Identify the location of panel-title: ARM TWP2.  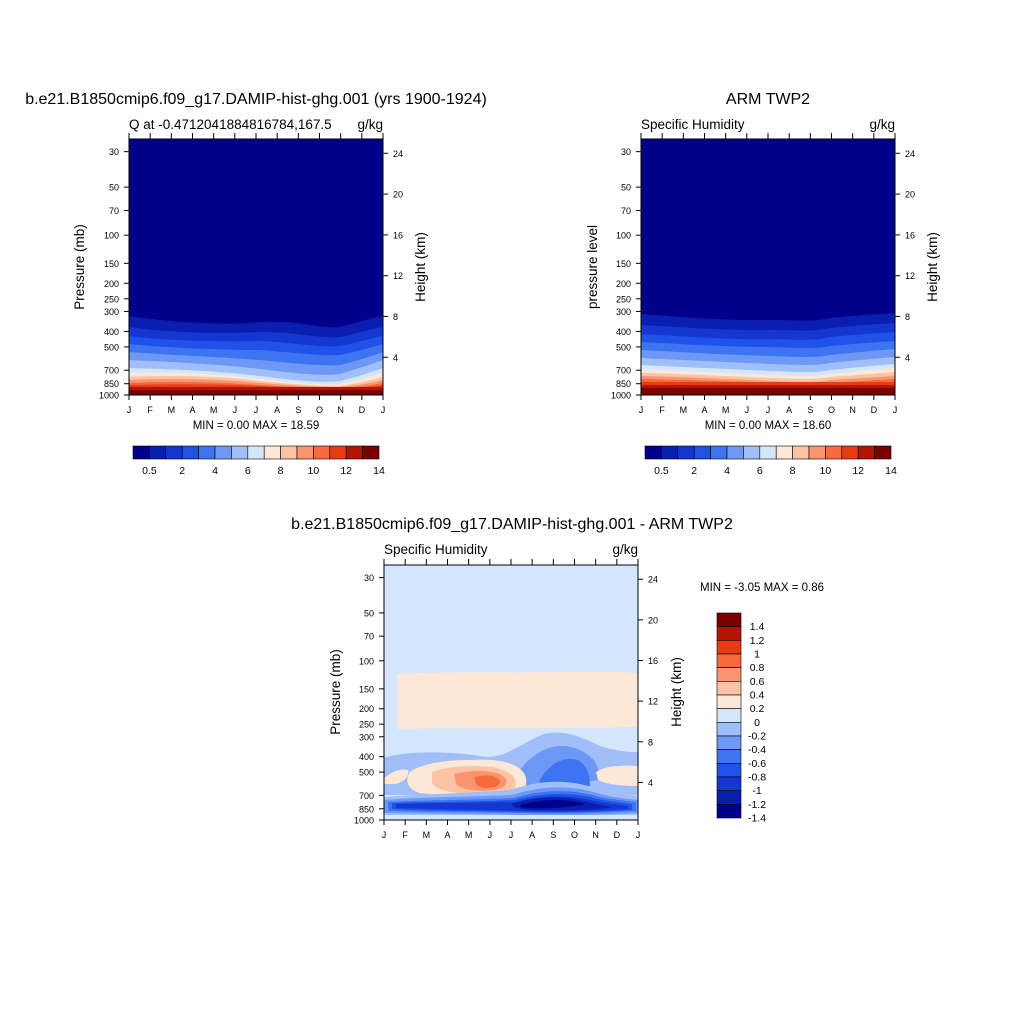
(768, 99).